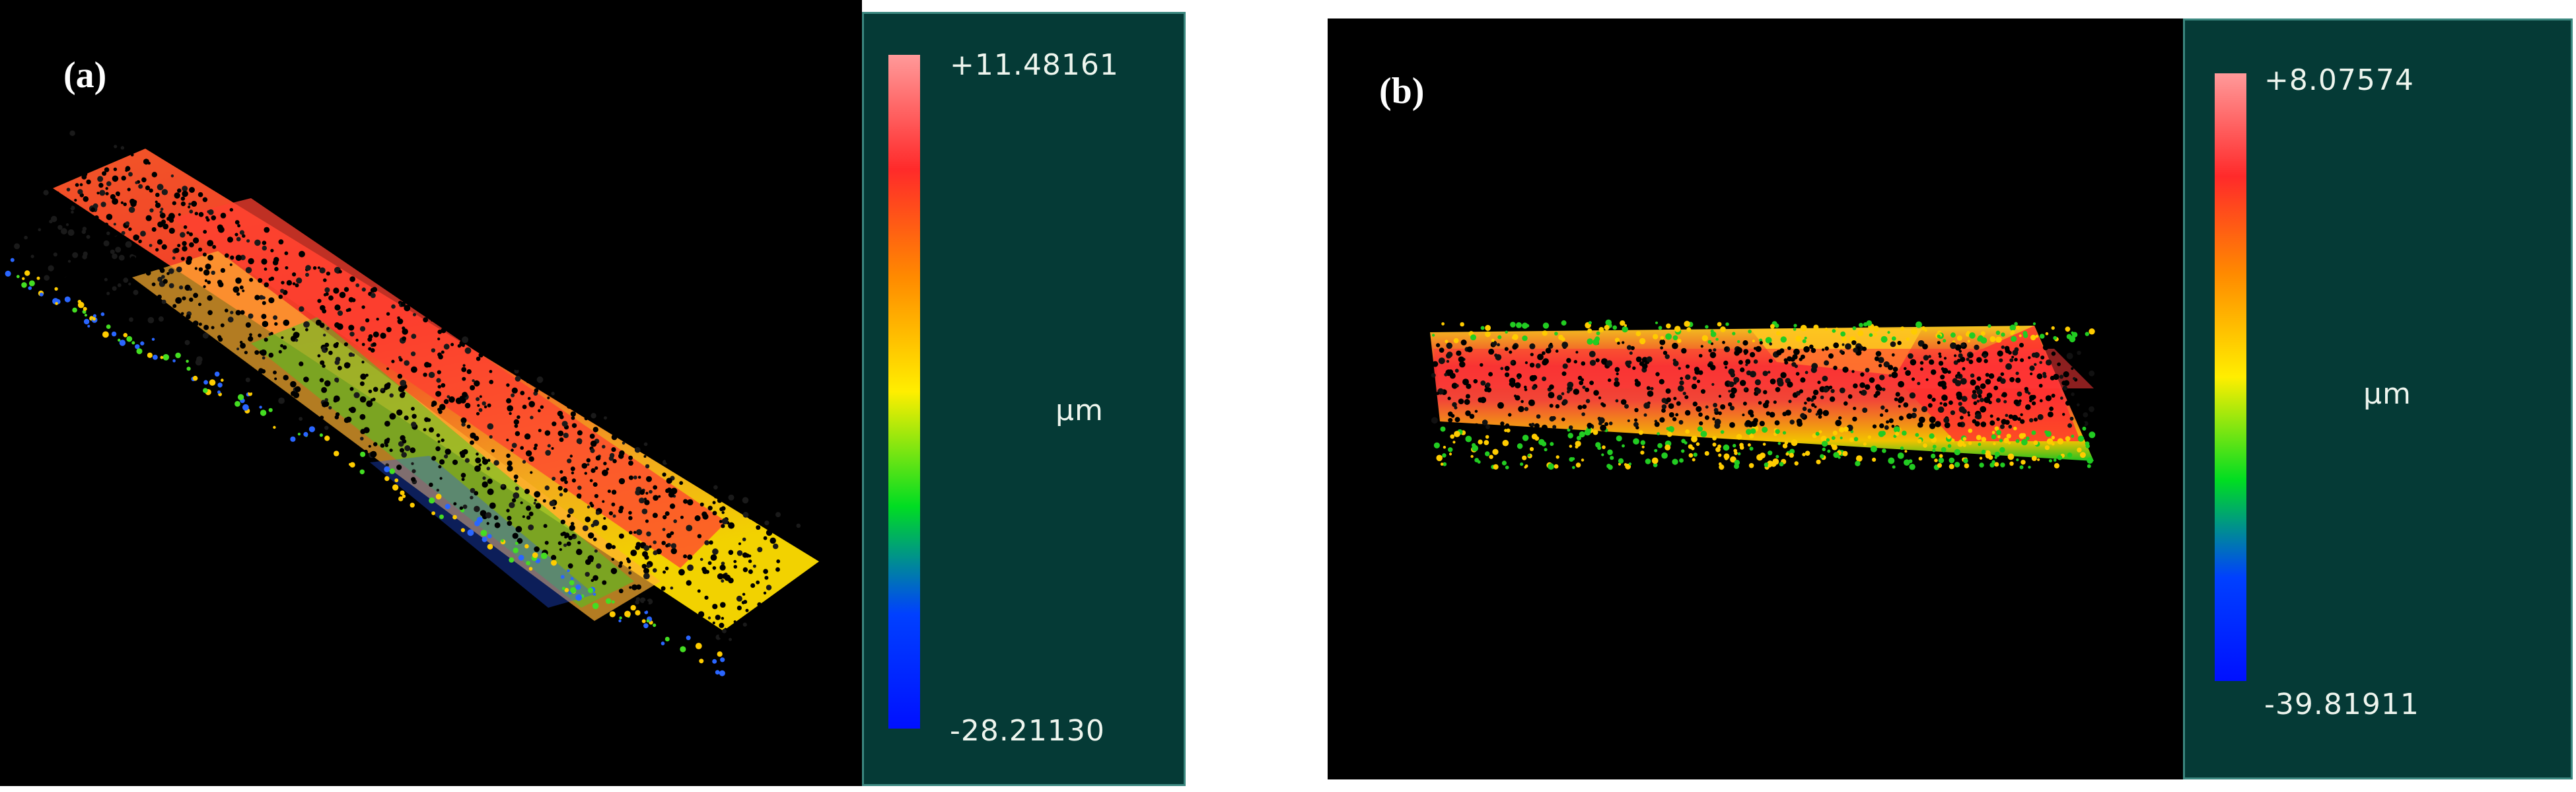 The image size is (2576, 792). I want to click on panel-label-b: (b), so click(1402, 92).